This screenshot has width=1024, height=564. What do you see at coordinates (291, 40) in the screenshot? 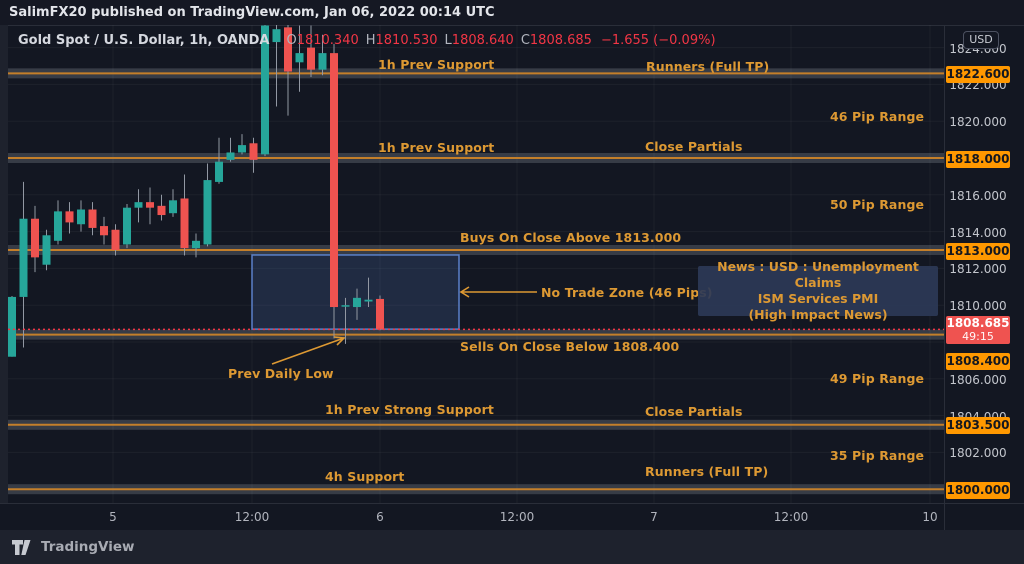
I see `open-label: O` at bounding box center [291, 40].